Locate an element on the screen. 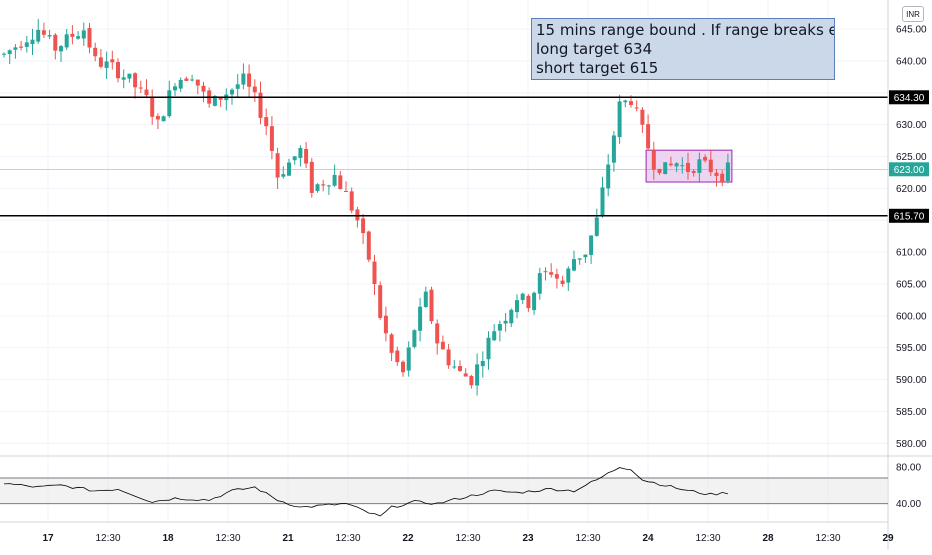 This screenshot has width=932, height=555. level-price-tag is located at coordinates (909, 215).